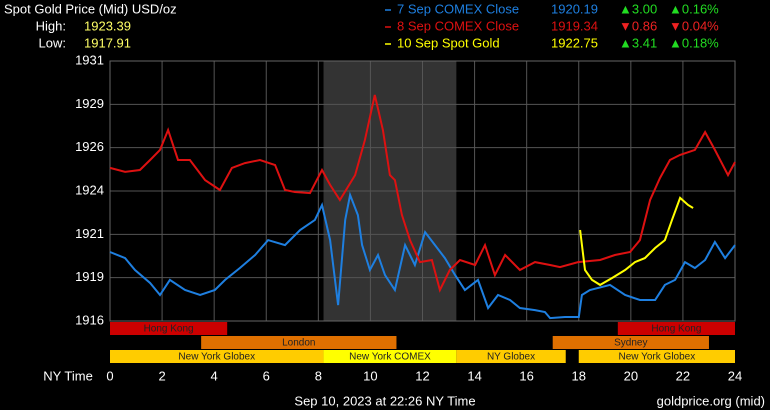 This screenshot has height=410, width=770. What do you see at coordinates (109, 375) in the screenshot?
I see `x-tick-label: 0` at bounding box center [109, 375].